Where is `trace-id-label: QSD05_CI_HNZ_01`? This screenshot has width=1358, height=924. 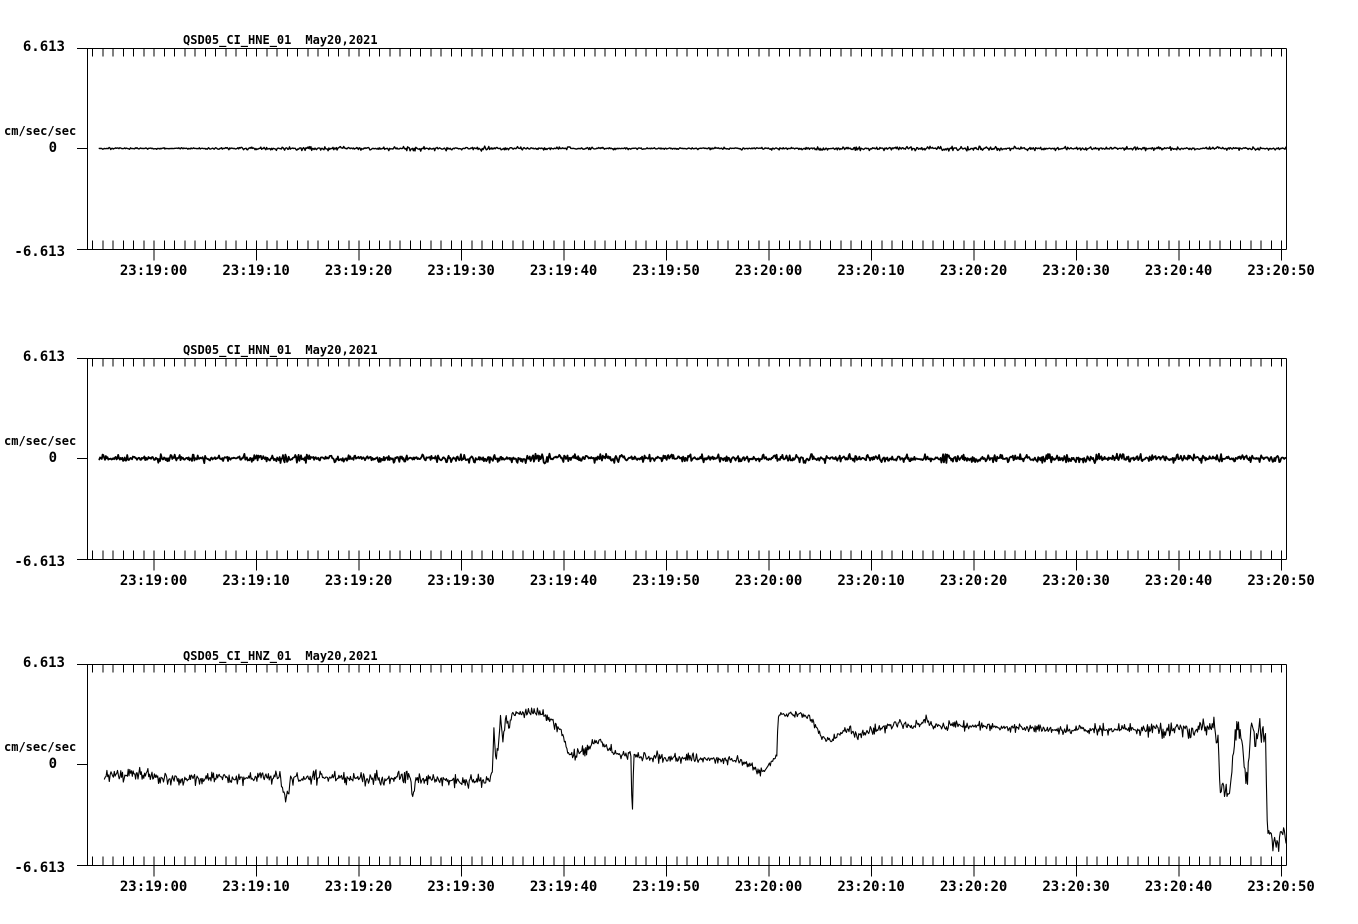 trace-id-label: QSD05_CI_HNZ_01 is located at coordinates (237, 656).